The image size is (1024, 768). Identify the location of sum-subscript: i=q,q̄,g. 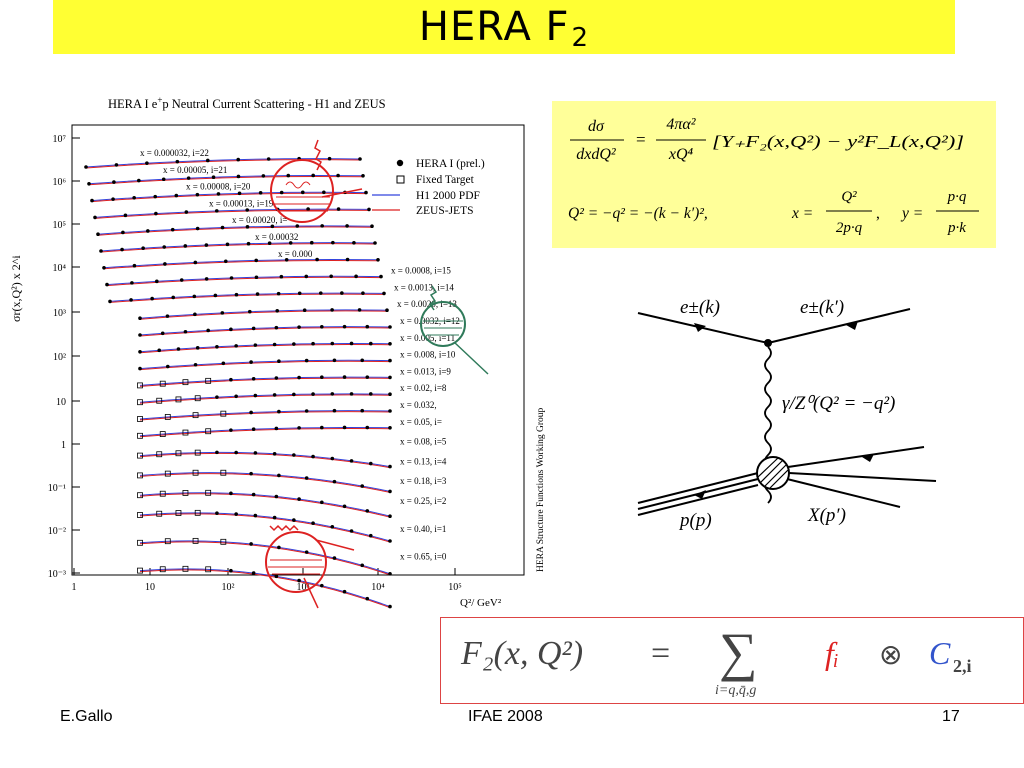
(735, 690).